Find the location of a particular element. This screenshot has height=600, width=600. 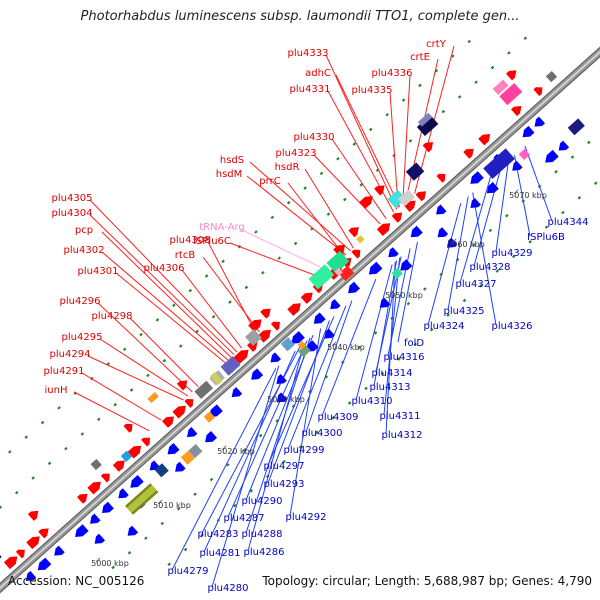

feature-block-pink is located at coordinates (524, 154).